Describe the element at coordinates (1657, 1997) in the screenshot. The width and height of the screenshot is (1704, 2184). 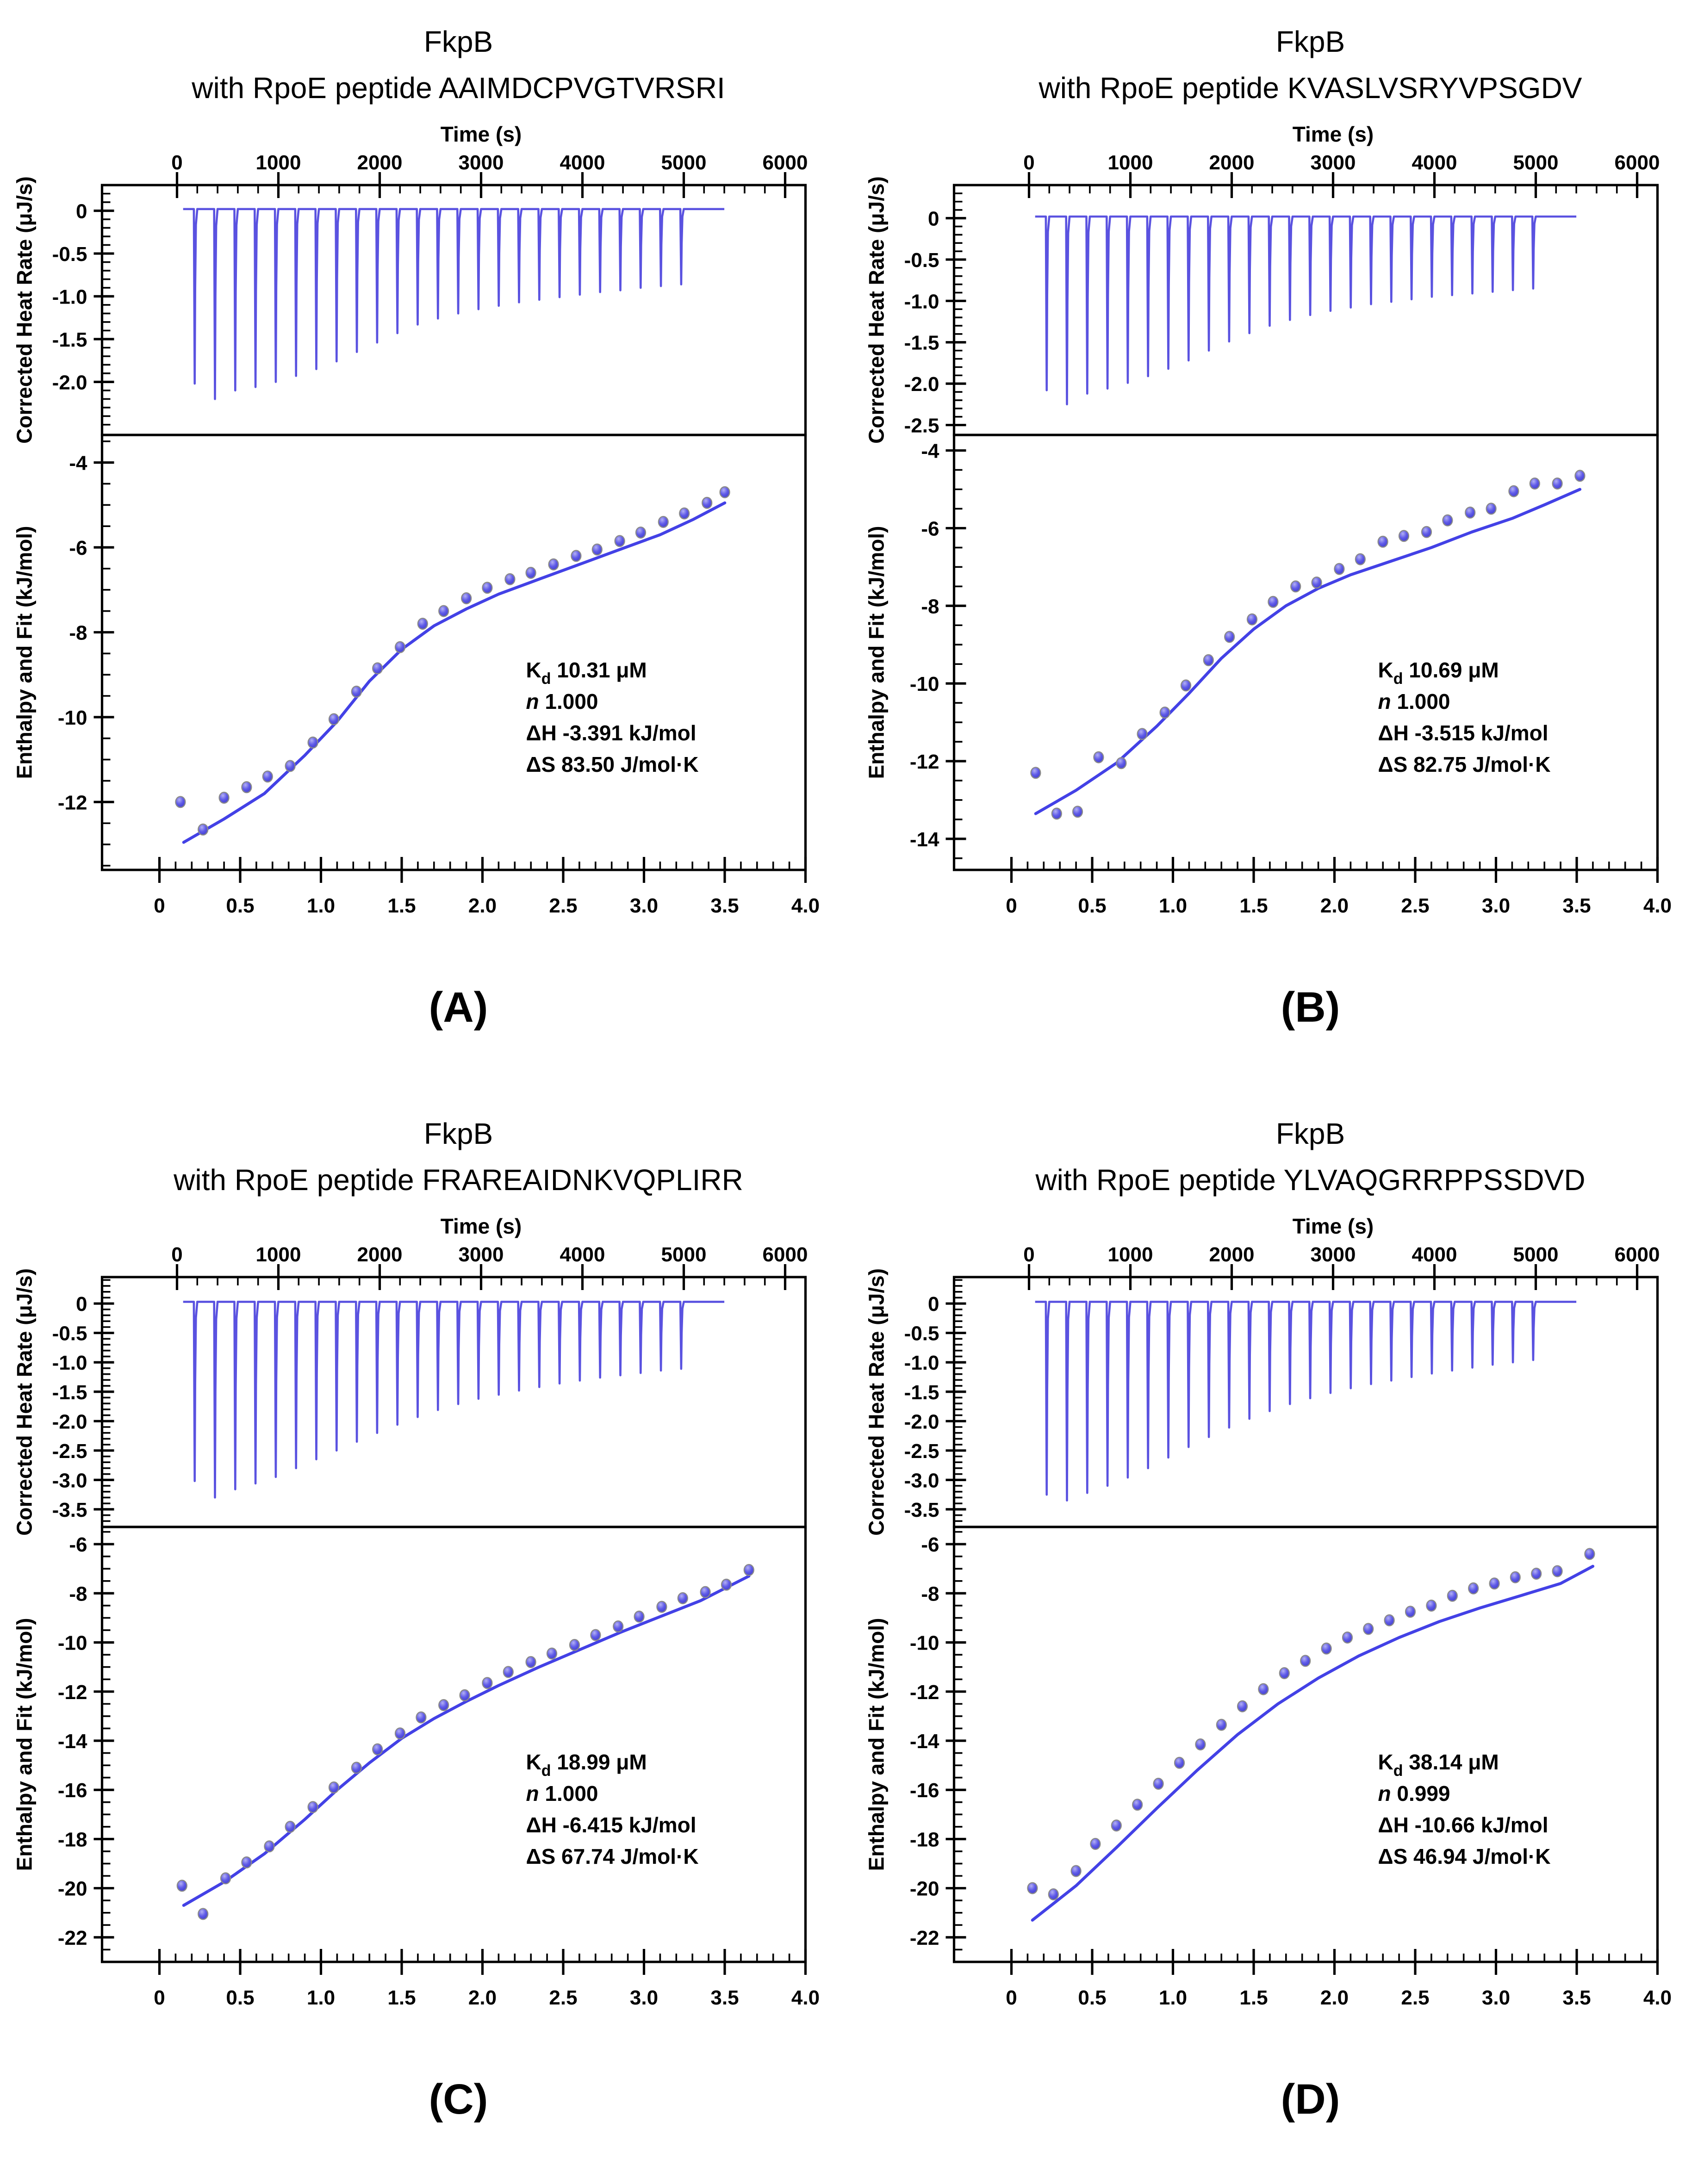
I see `molar-tick-label: 4.0` at that location.